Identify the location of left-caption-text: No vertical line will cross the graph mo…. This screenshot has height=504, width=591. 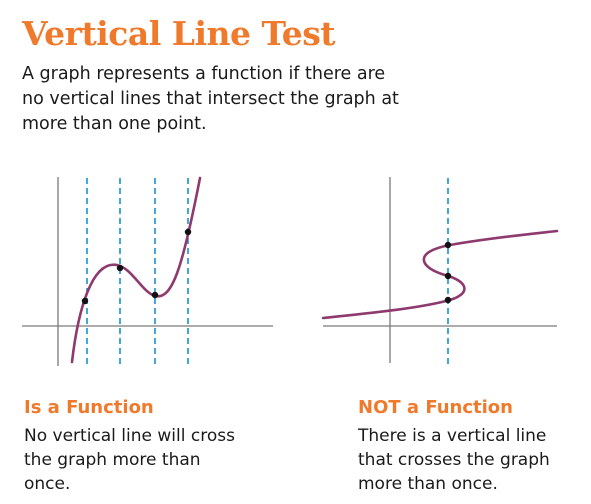
(129, 460).